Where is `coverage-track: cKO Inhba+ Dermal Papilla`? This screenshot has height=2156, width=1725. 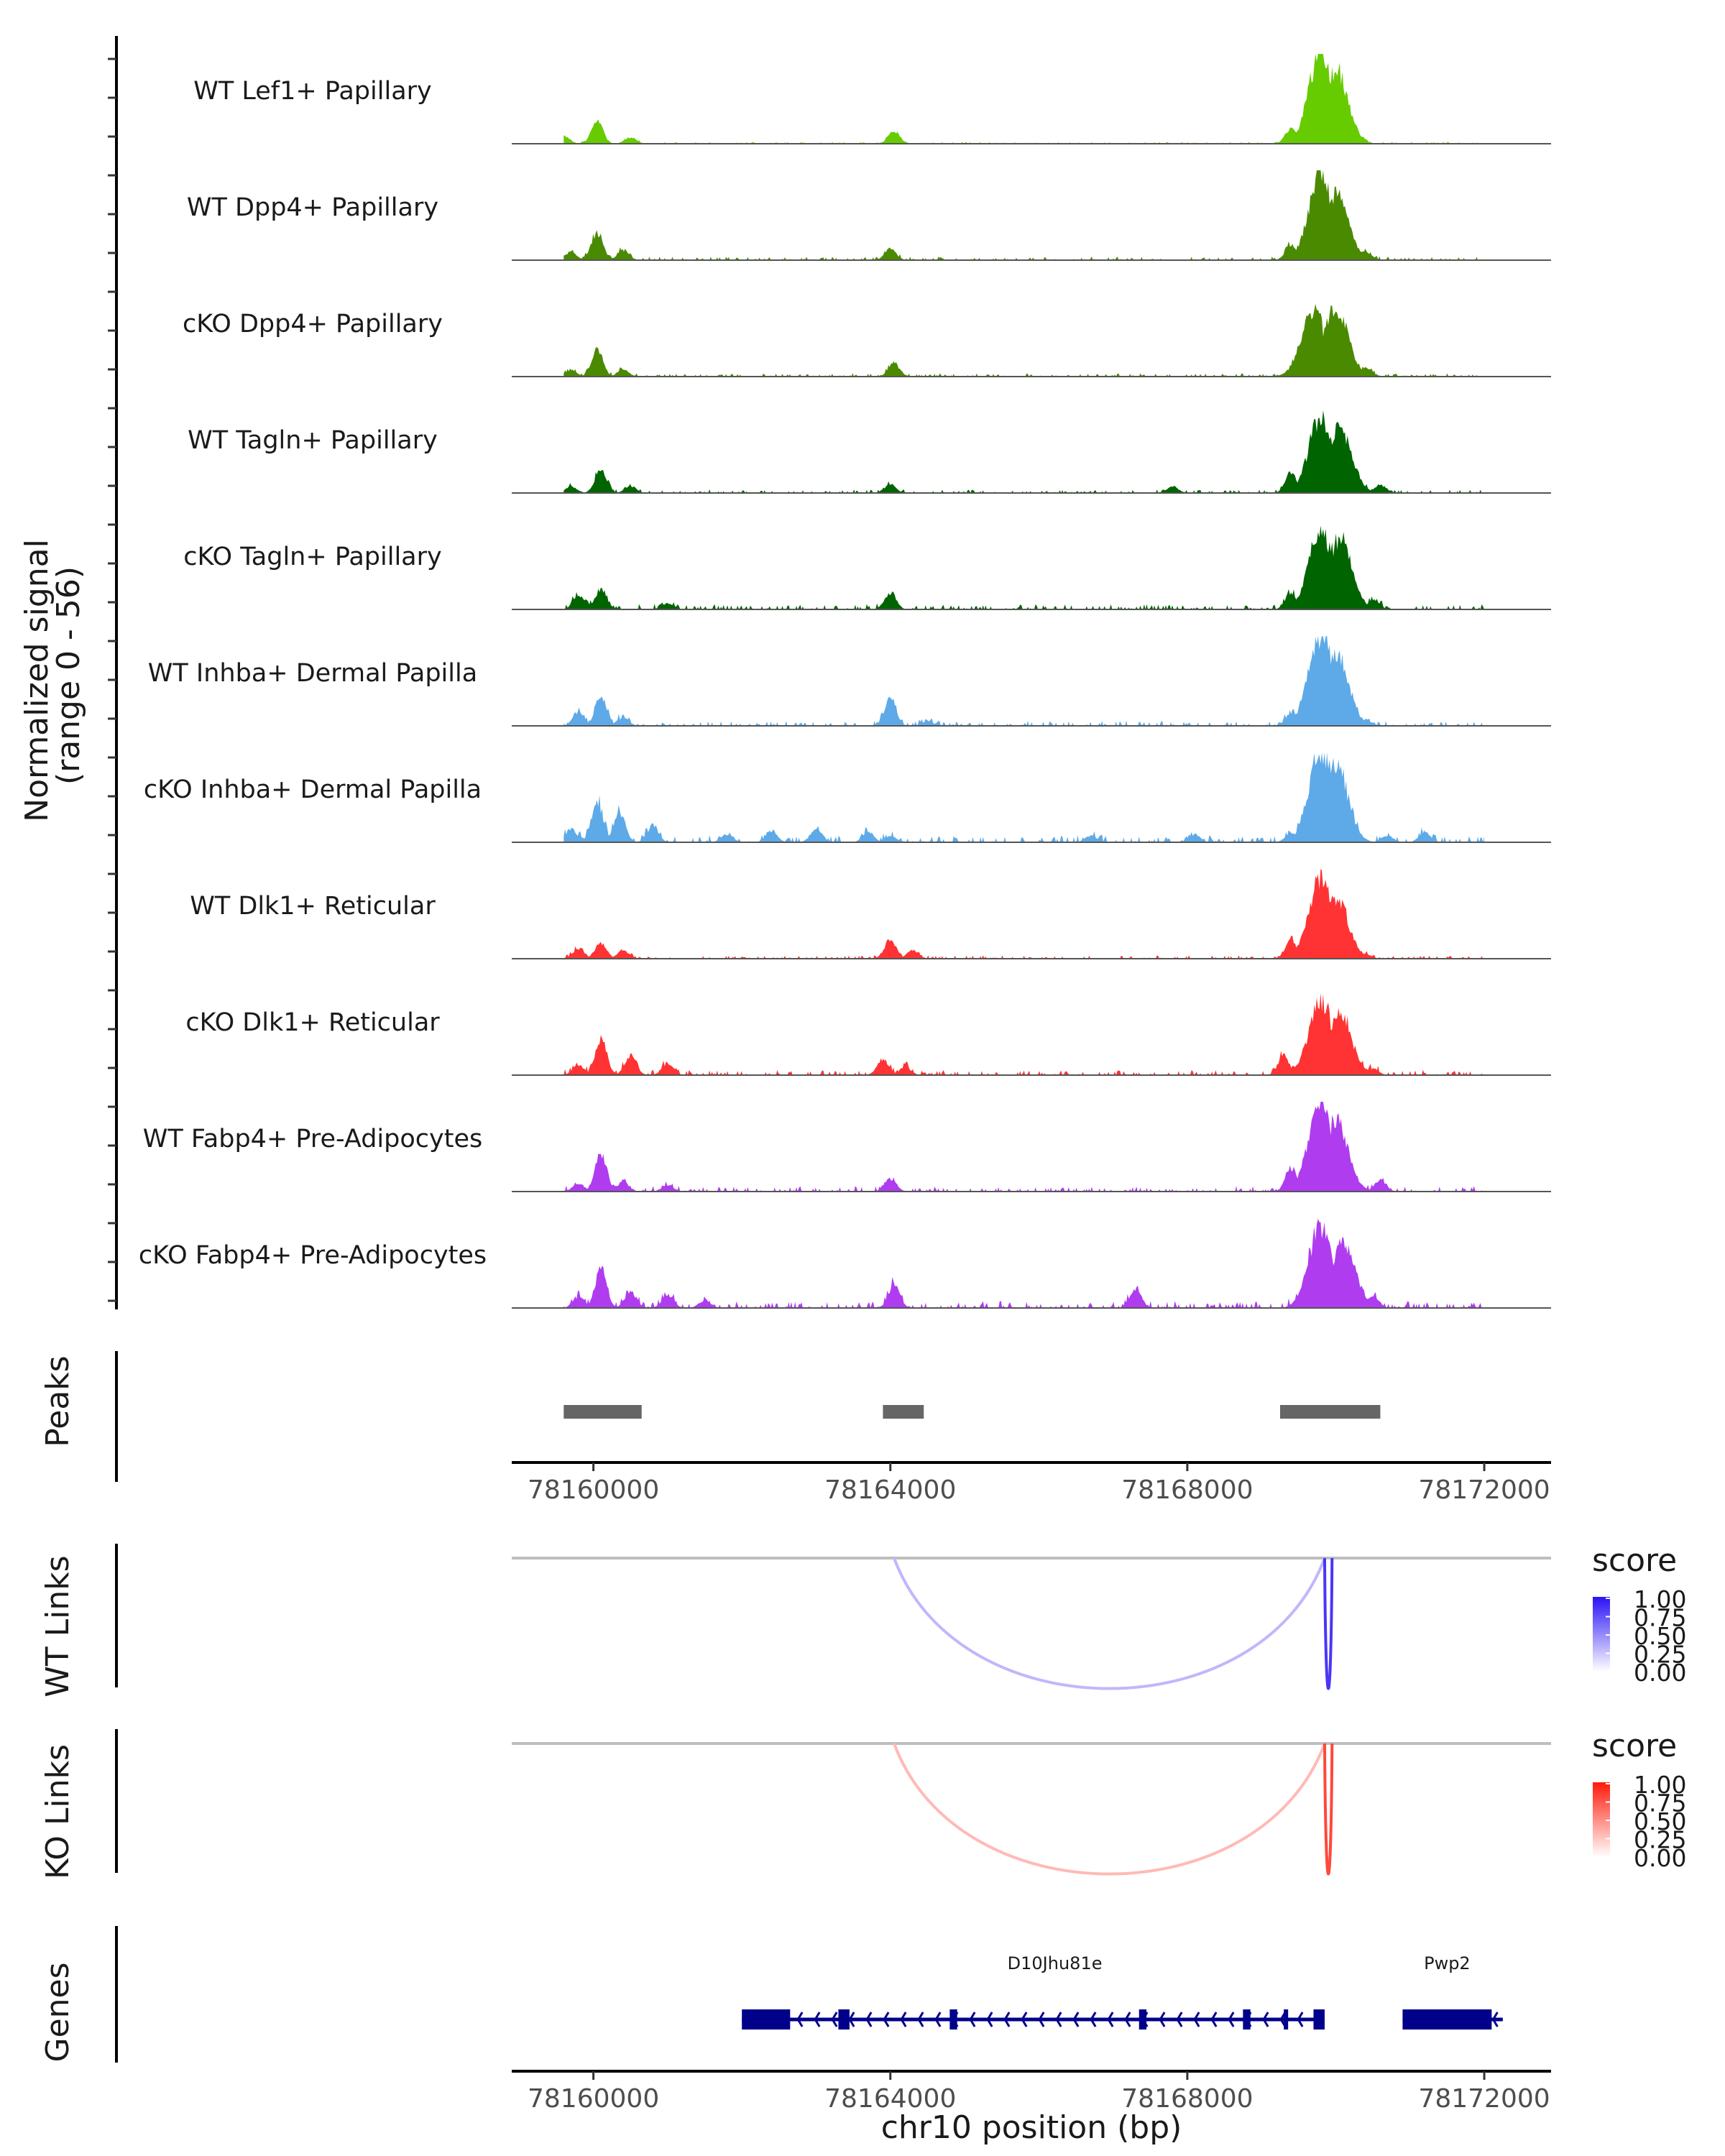 coverage-track: cKO Inhba+ Dermal Papilla is located at coordinates (847, 798).